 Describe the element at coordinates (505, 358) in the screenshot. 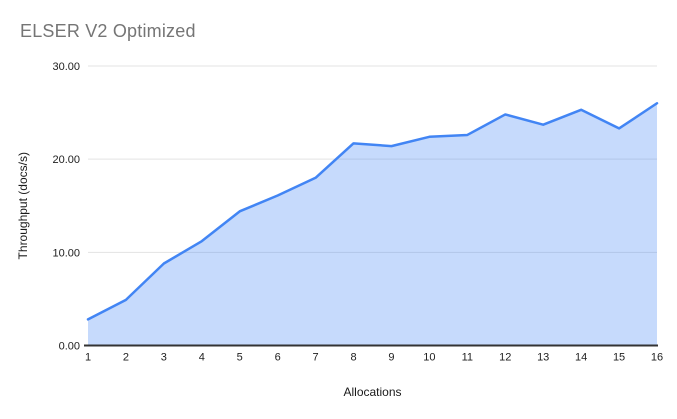

I see `x-tick-label: 12` at that location.